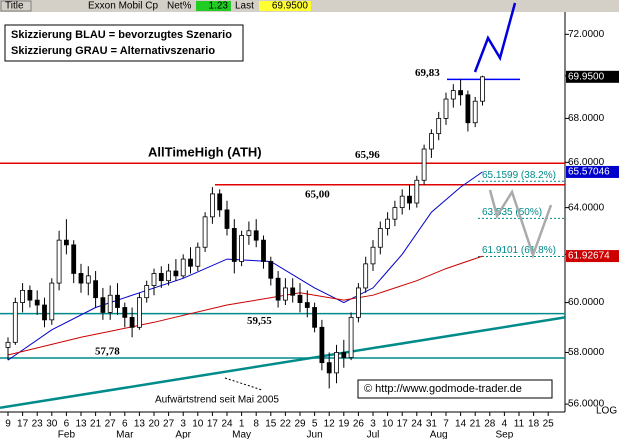 The image size is (619, 444). What do you see at coordinates (534, 424) in the screenshot?
I see `x-tick-label: 18` at bounding box center [534, 424].